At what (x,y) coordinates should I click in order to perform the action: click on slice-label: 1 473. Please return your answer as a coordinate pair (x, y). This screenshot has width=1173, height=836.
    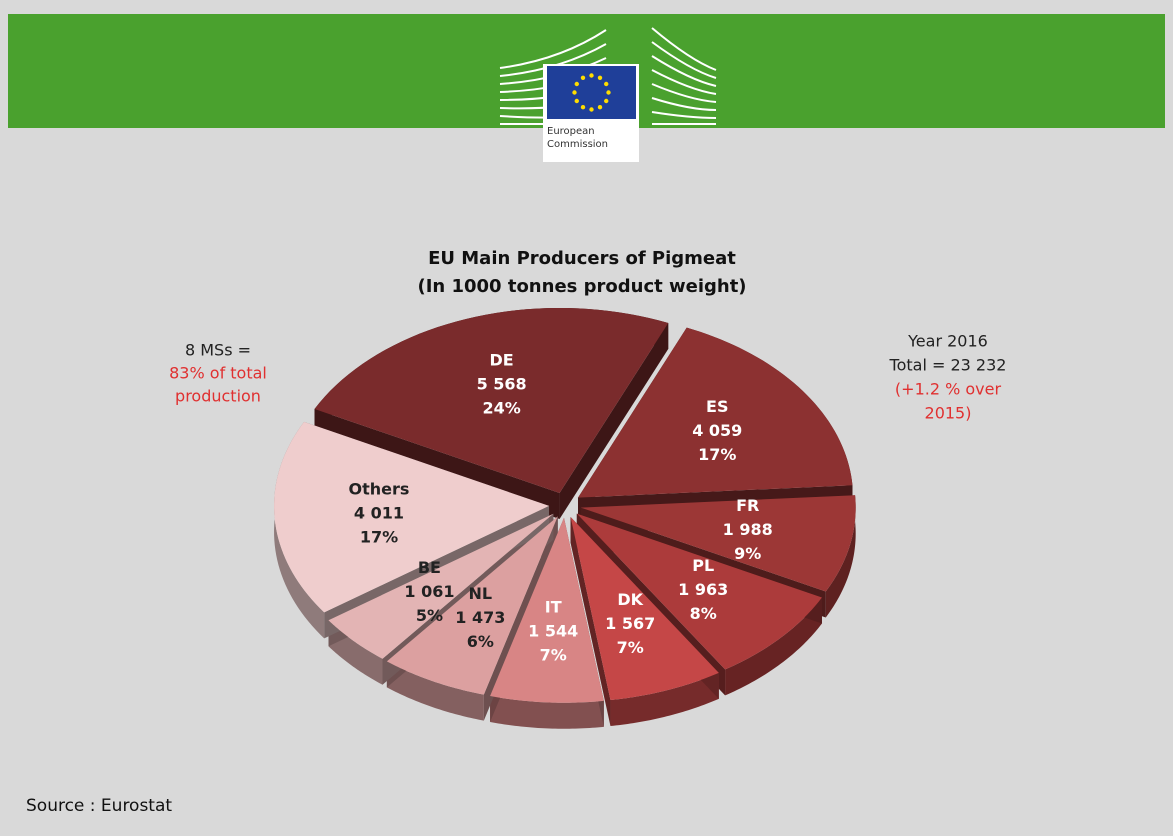
    Looking at the image, I should click on (480, 617).